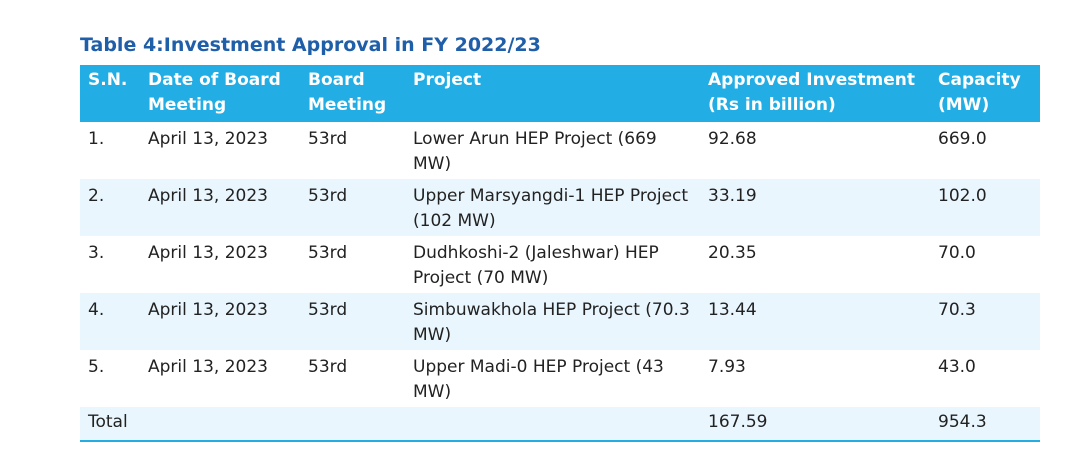  Describe the element at coordinates (815, 93) in the screenshot. I see `header-approved-investment: Approved Investment (Rs in billion)` at that location.